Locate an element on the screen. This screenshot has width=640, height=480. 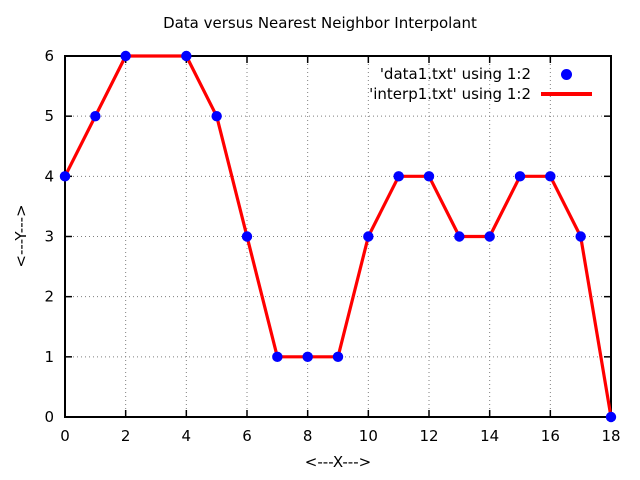
y-axis-label: <---Y---> is located at coordinates (21, 236).